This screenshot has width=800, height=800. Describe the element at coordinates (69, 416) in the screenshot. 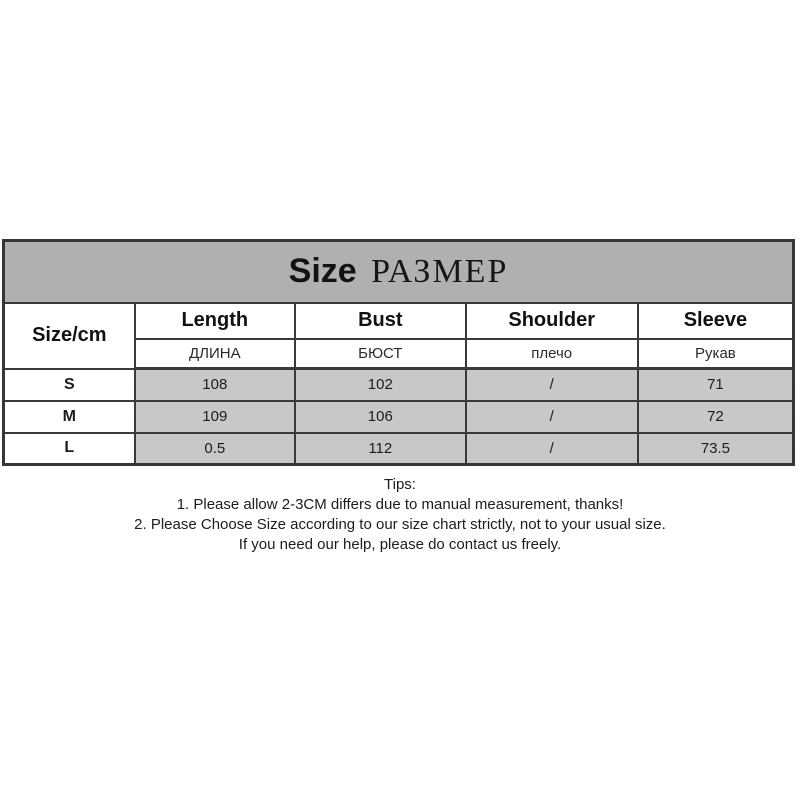

I see `size-label-cell: M` at that location.